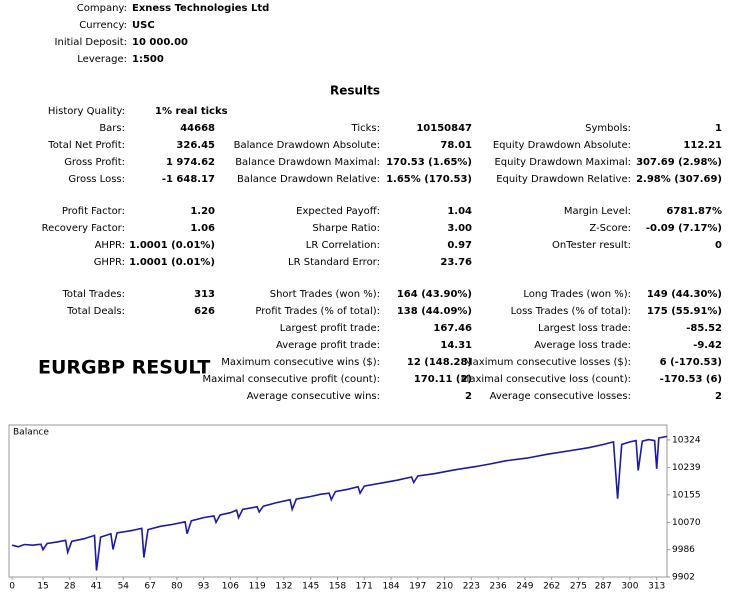 Image resolution: width=747 pixels, height=600 pixels. What do you see at coordinates (110, 245) in the screenshot?
I see `stat-label: AHPR:` at bounding box center [110, 245].